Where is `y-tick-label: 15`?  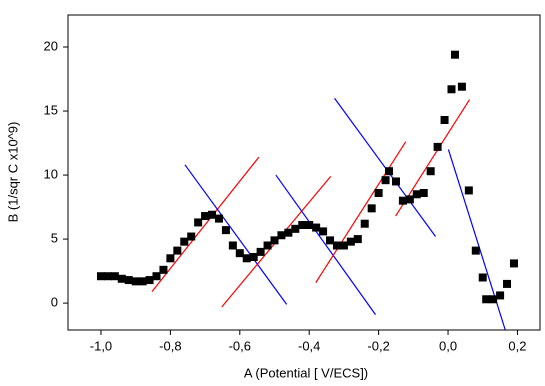 y-tick-label: 15 is located at coordinates (51, 109).